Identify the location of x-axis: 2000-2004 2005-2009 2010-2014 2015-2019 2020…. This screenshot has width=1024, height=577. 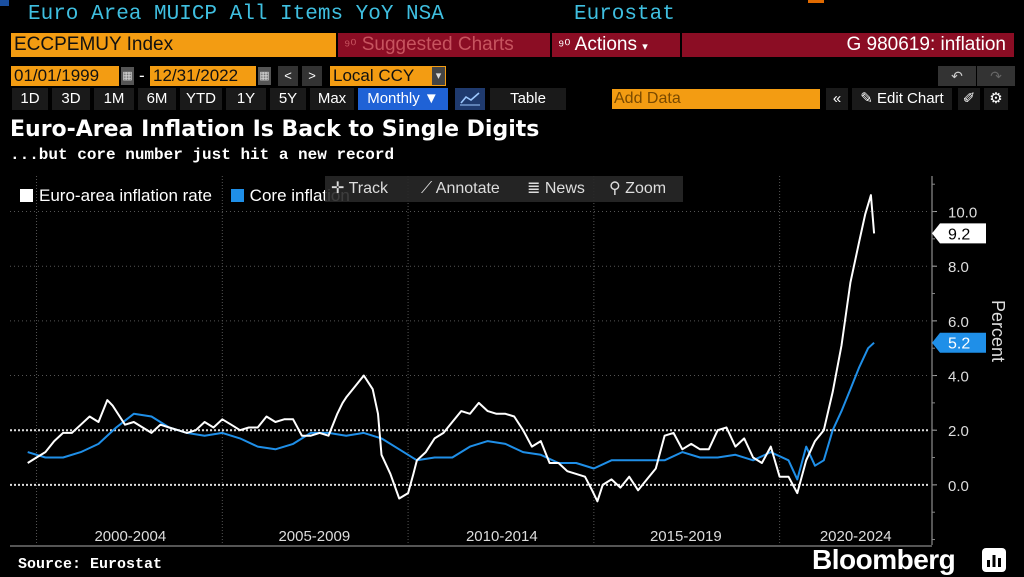
(471, 537).